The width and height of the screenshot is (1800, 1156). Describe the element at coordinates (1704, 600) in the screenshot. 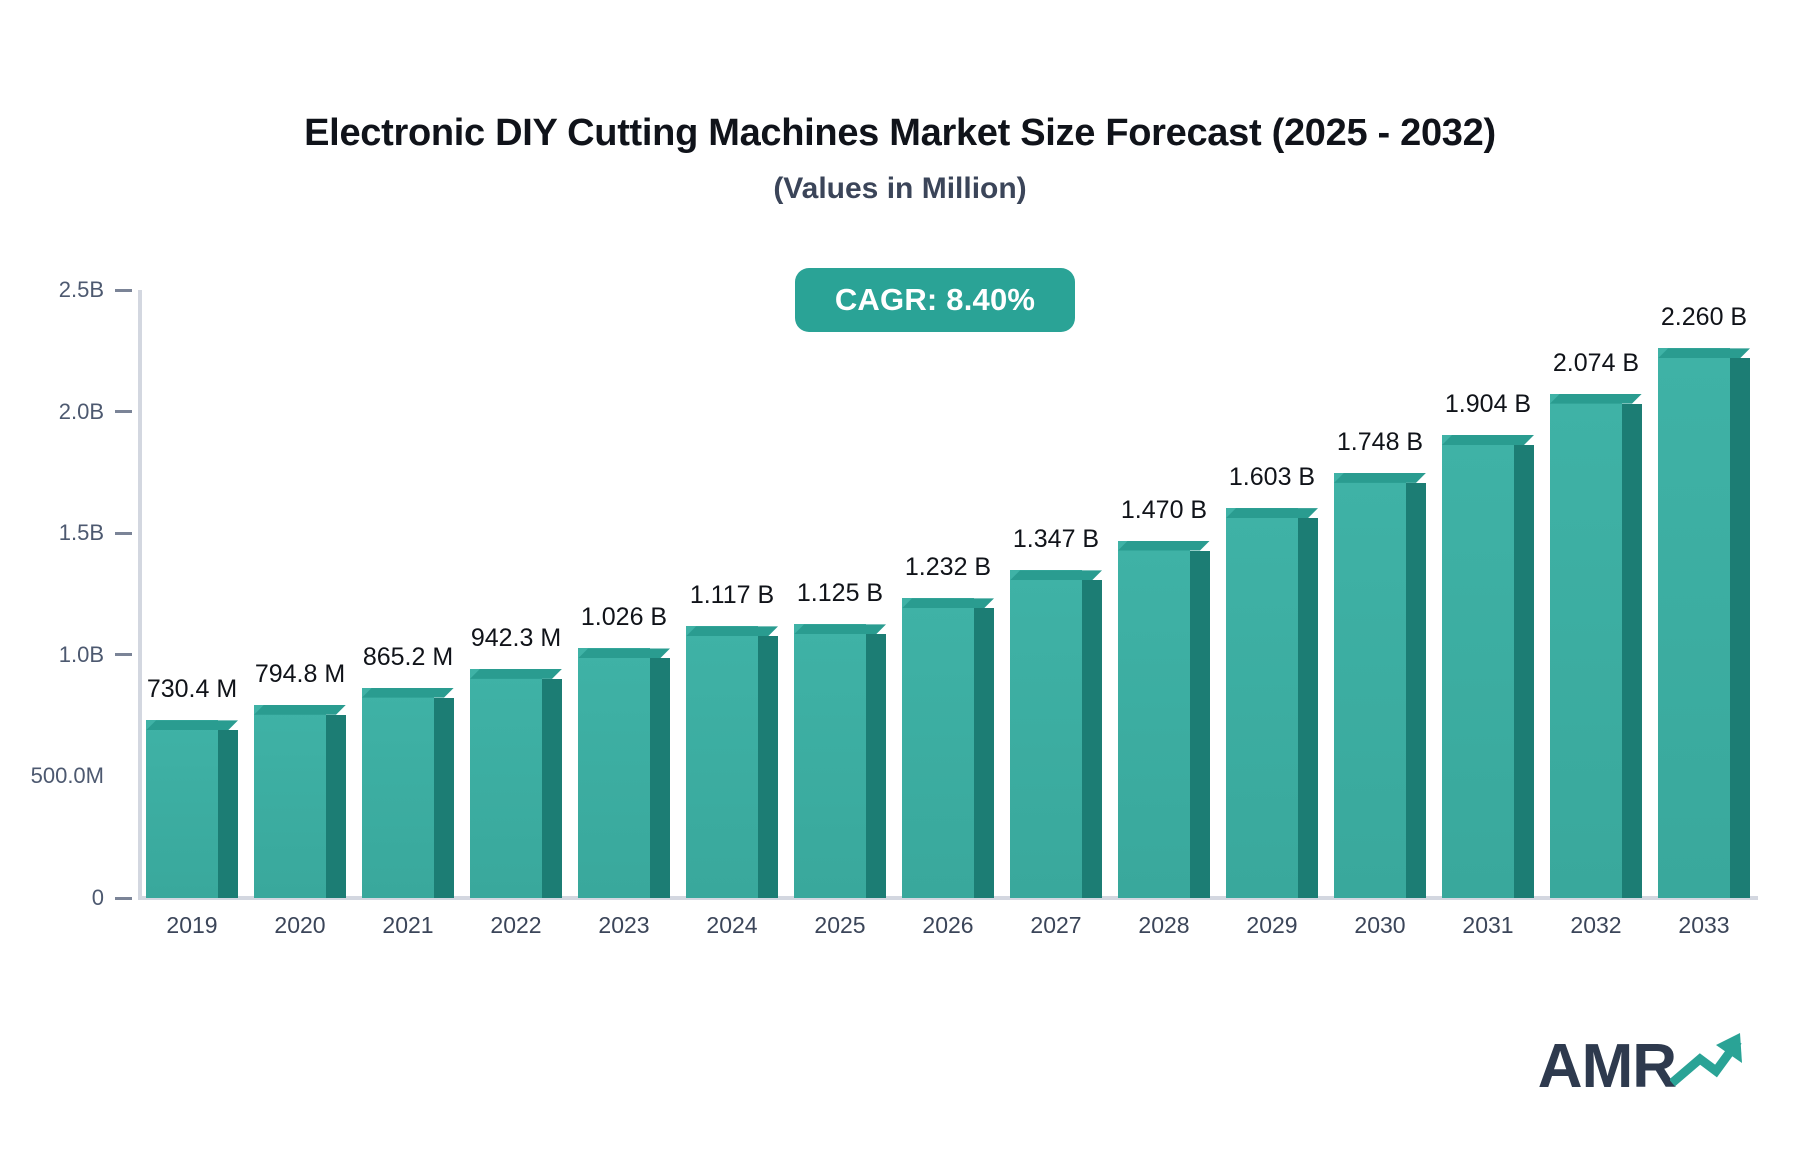

I see `bar-2033: 2.260 B` at that location.